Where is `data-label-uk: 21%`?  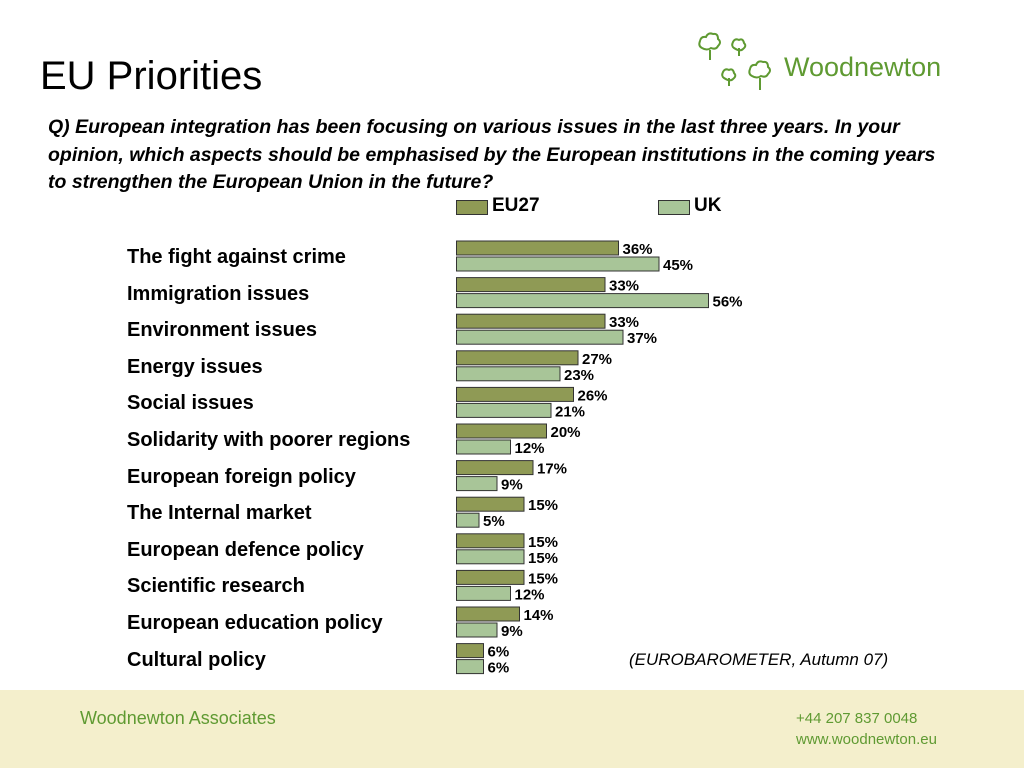
data-label-uk: 21% is located at coordinates (570, 411).